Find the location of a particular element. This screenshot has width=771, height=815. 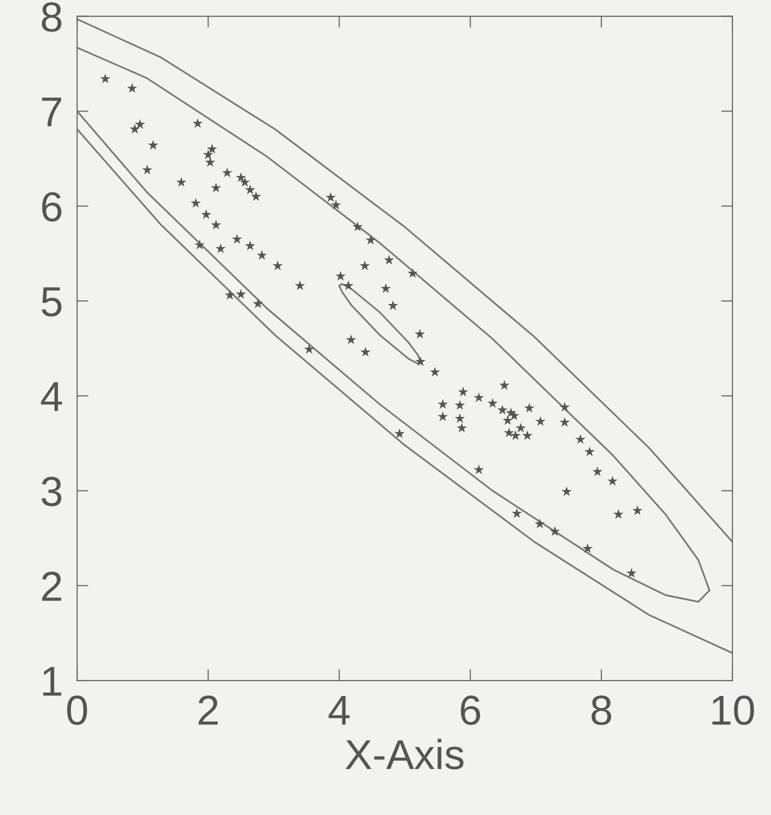

y-tick-label: 3 is located at coordinates (52, 491).